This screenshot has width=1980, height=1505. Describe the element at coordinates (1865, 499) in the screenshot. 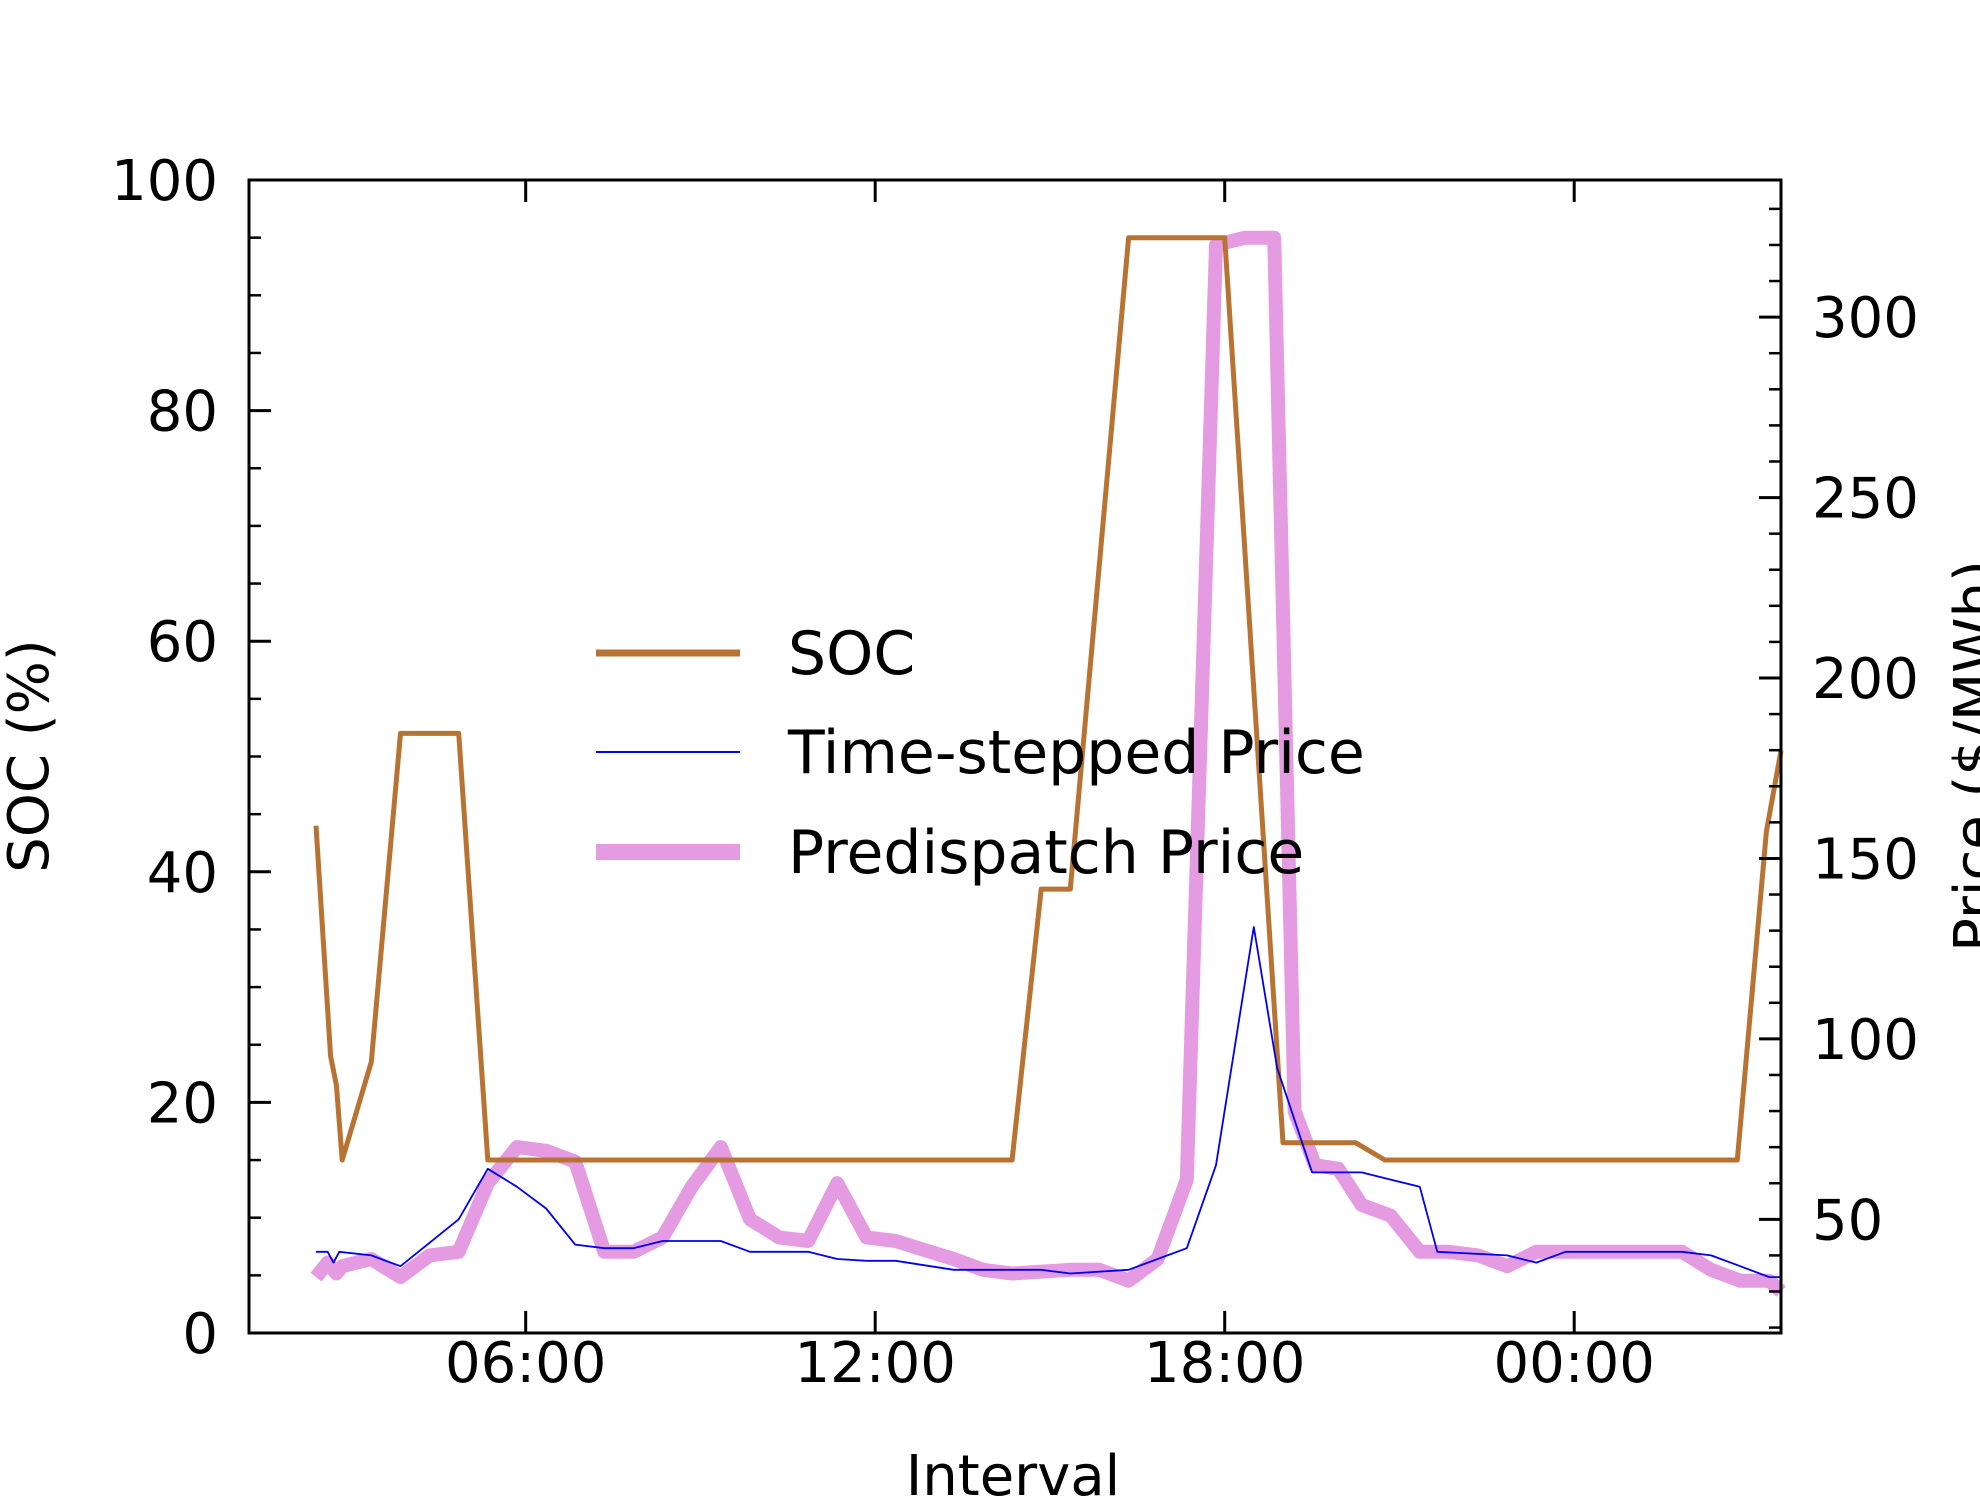

I see `y2-tick-label: 250` at that location.